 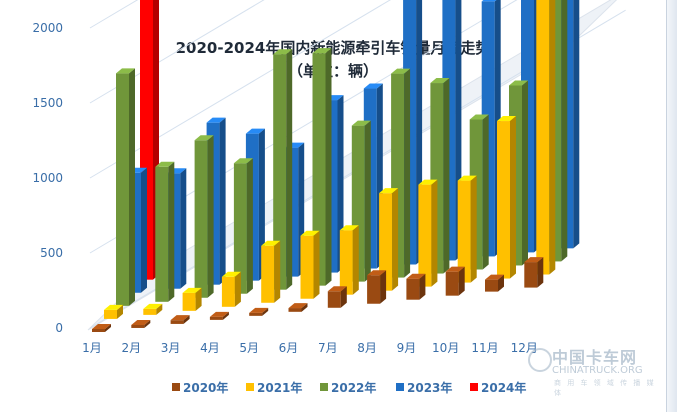 I want to click on y-tick-label: 1500, so click(x=47, y=103).